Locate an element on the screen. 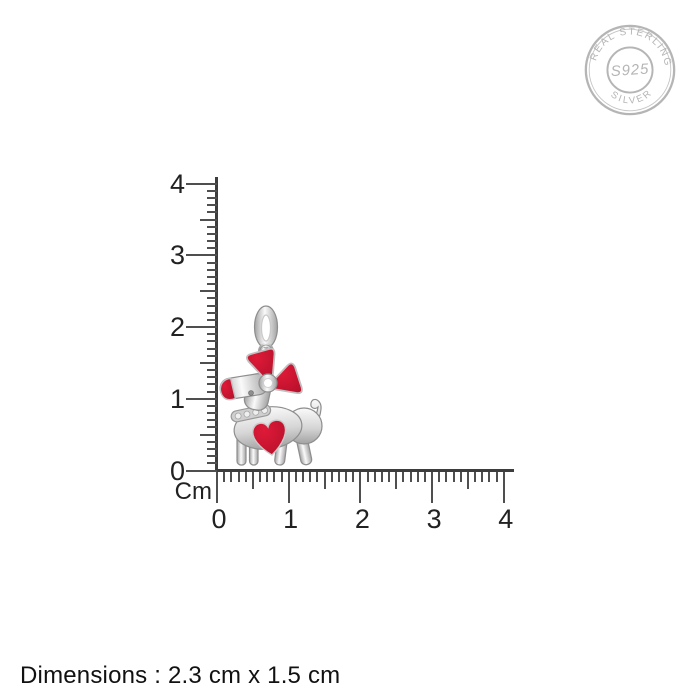  red-heart-enamel is located at coordinates (269, 437).